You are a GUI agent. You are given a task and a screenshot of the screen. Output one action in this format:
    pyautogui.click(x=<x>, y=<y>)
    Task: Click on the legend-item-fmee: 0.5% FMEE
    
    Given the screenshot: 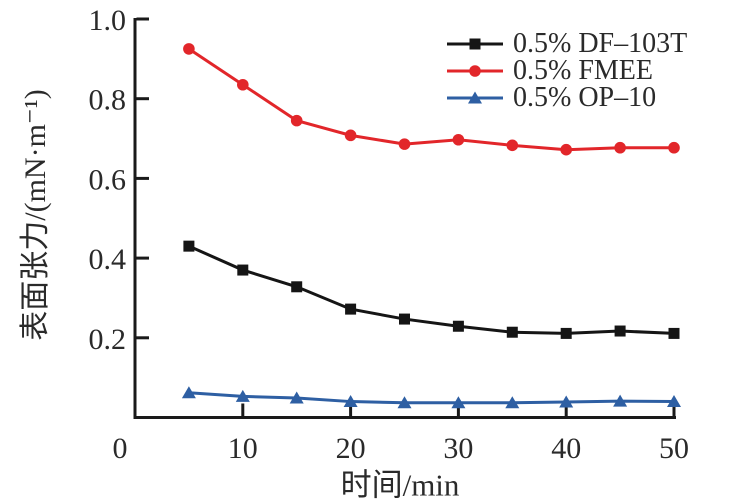 What is the action you would take?
    pyautogui.click(x=566, y=70)
    